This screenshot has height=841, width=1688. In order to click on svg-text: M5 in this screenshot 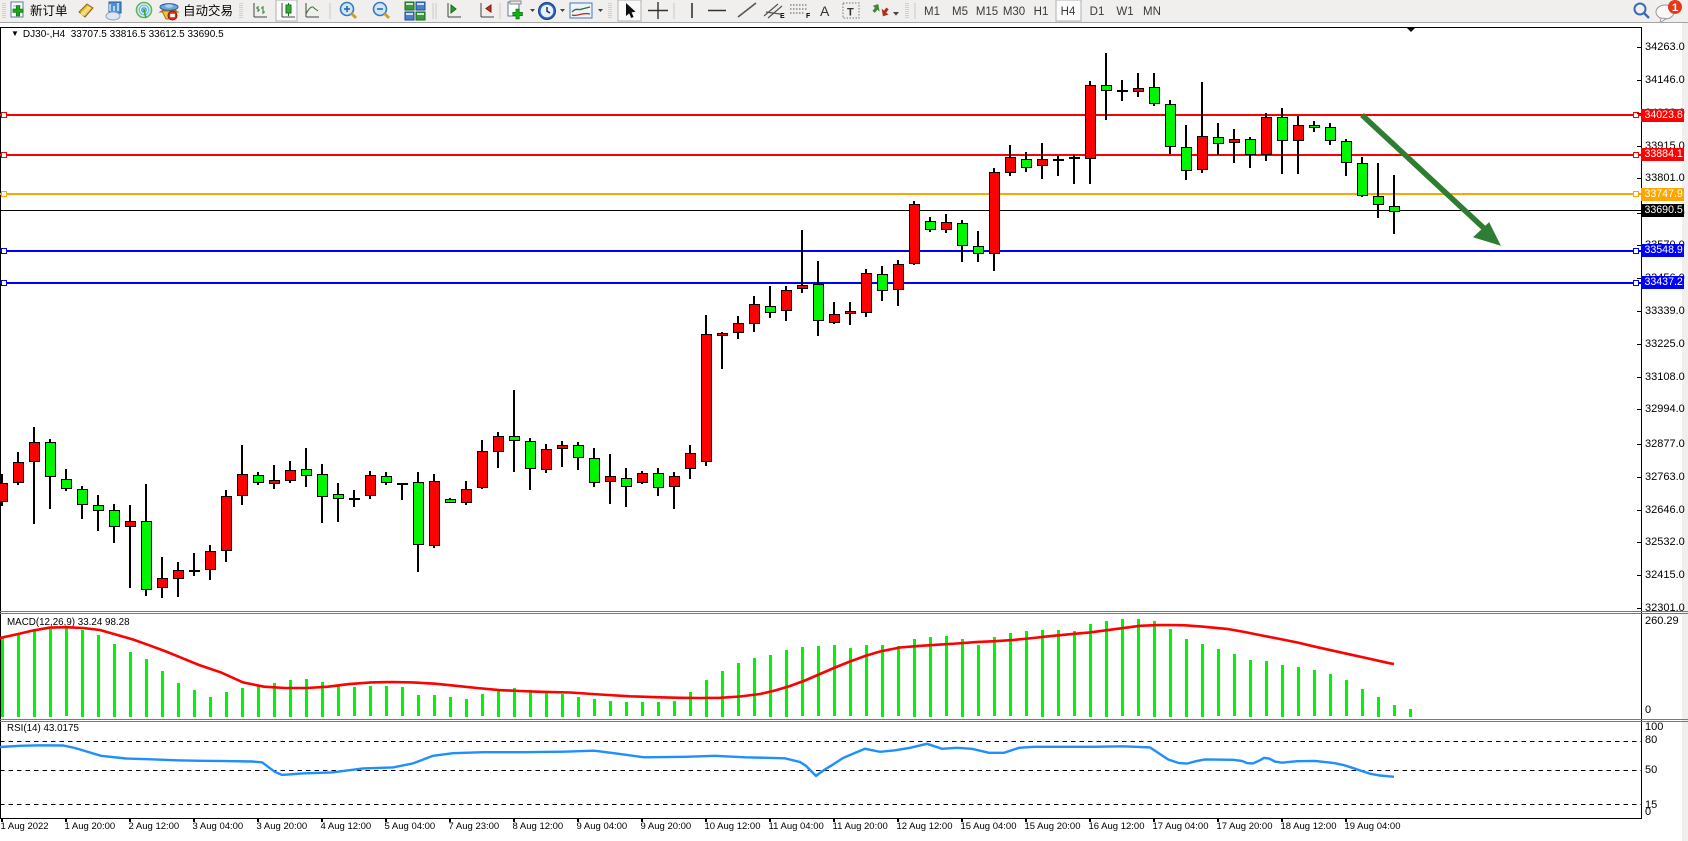, I will do `click(960, 12)`.